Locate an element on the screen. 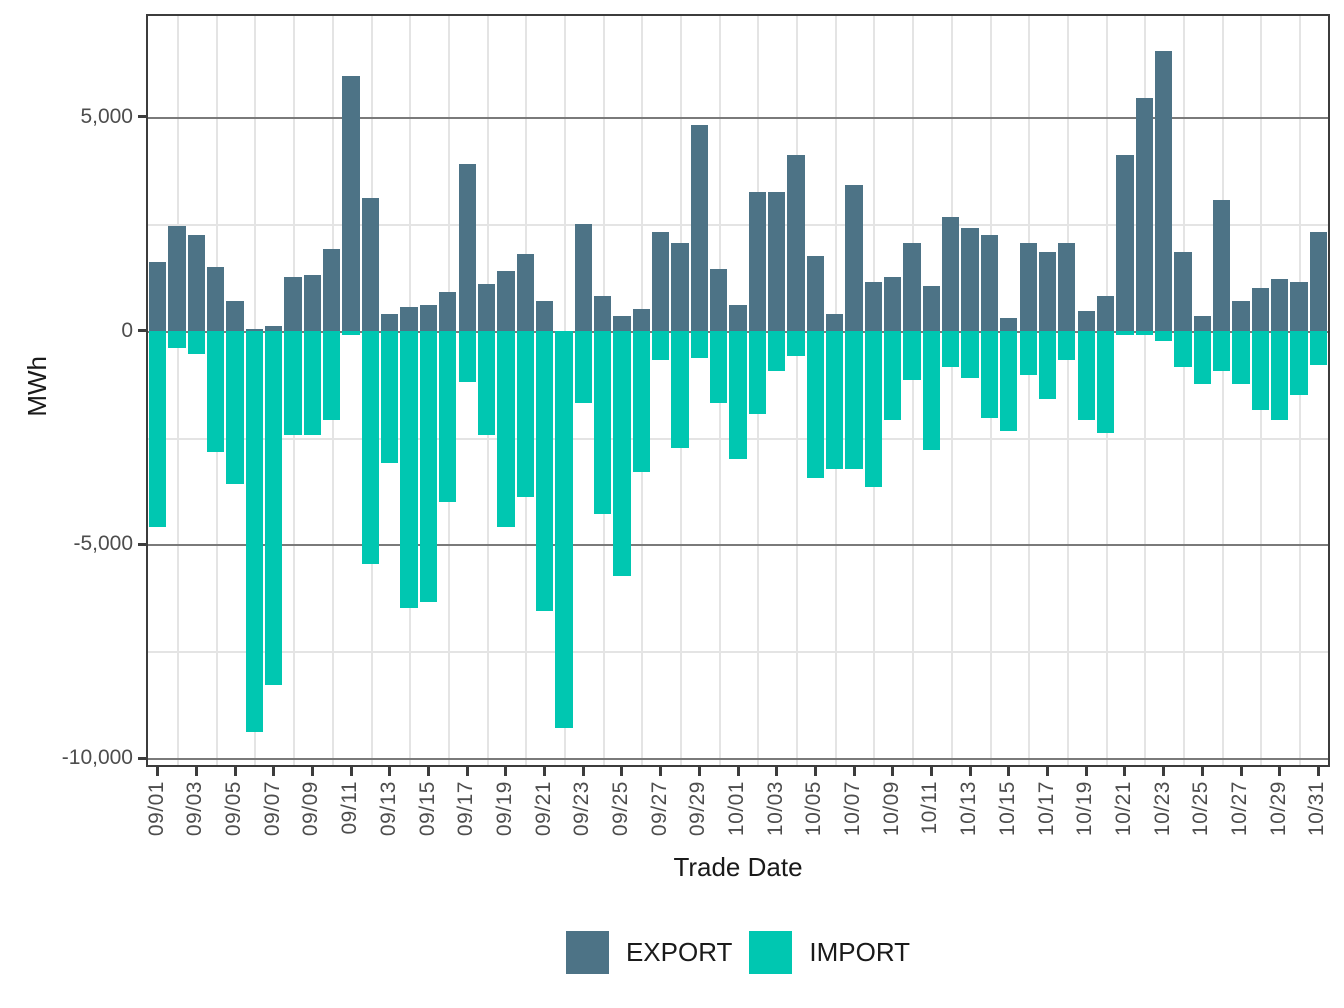  horizontal-major-gridline is located at coordinates (738, 545).